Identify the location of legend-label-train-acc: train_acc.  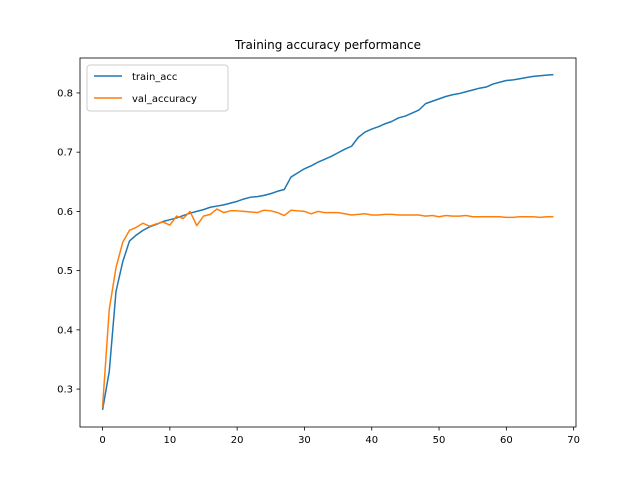
(154, 77).